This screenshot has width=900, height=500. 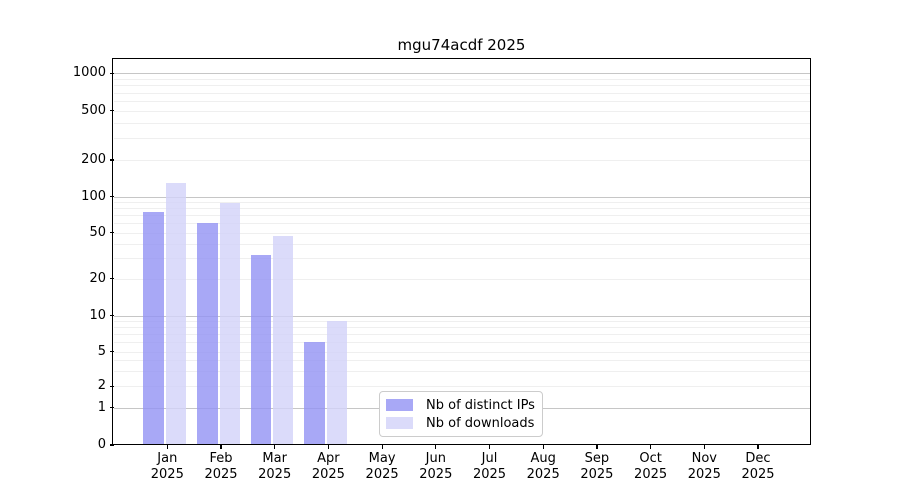 I want to click on x-tick-label: May 2025, so click(x=382, y=467).